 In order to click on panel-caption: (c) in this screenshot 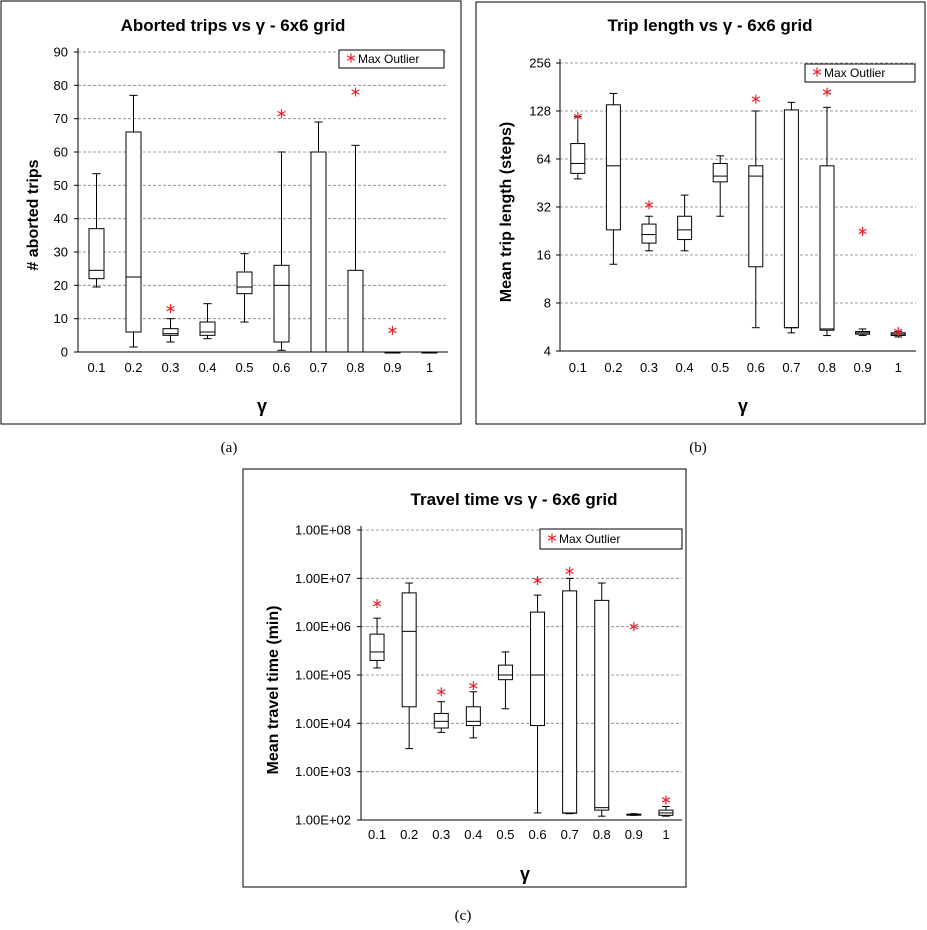, I will do `click(463, 916)`.